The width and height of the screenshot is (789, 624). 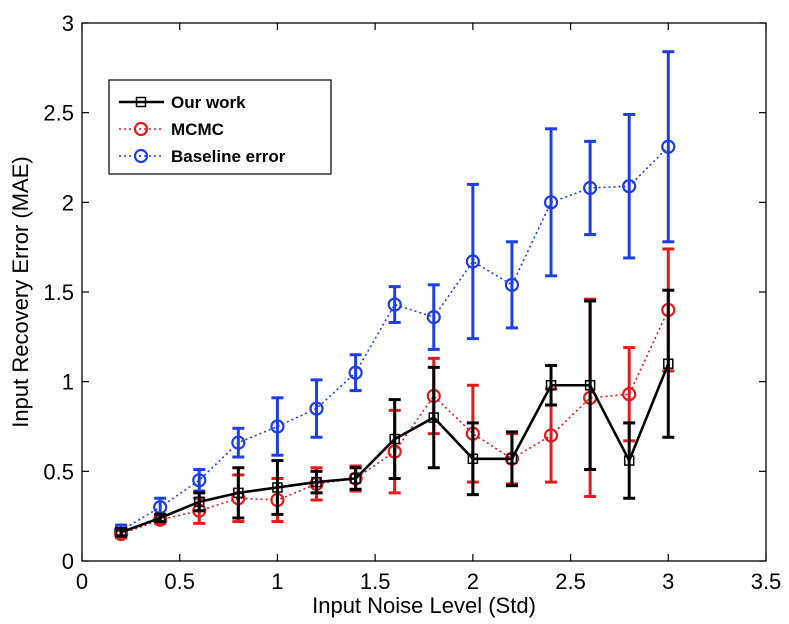 What do you see at coordinates (58, 471) in the screenshot?
I see `y-tick-label: 0.5` at bounding box center [58, 471].